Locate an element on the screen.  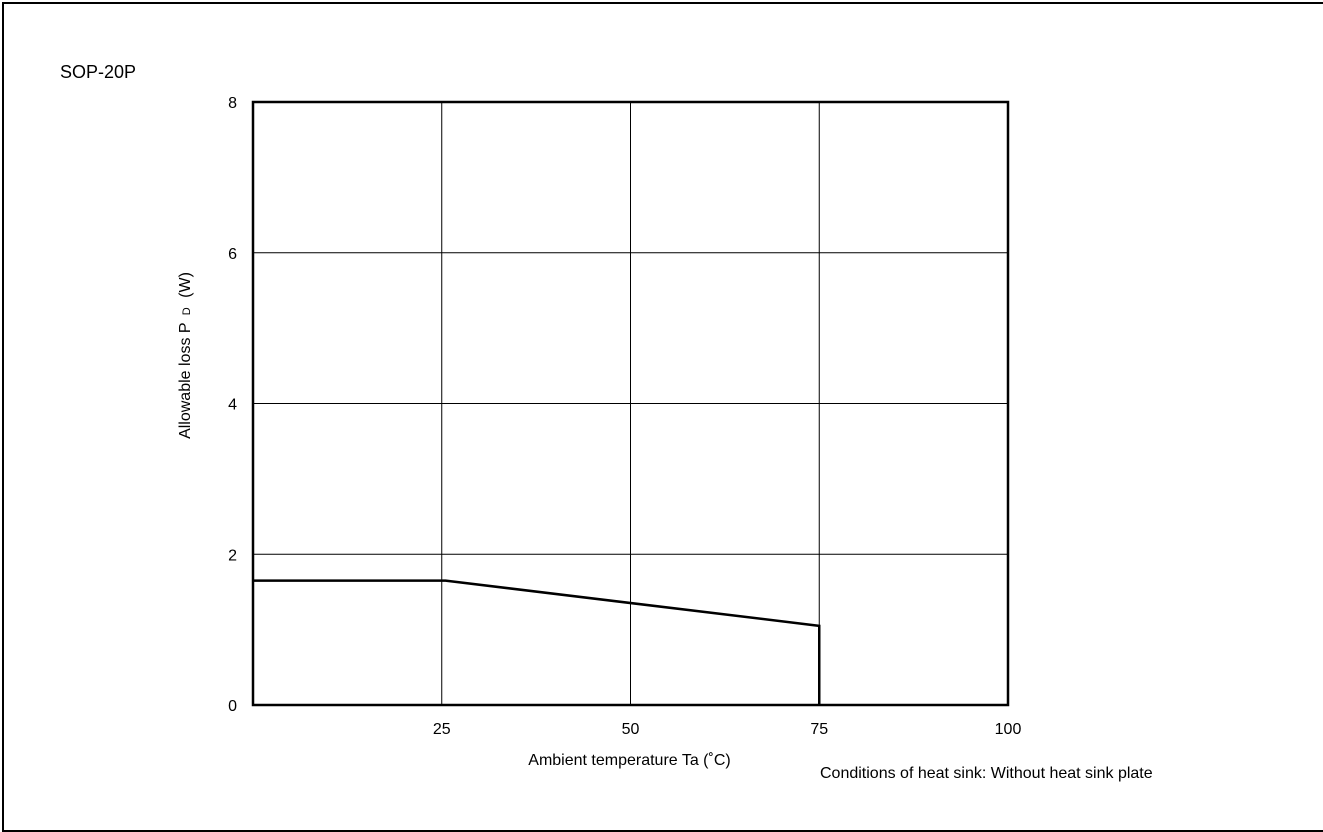
y-axis-ticks: 0 2 4 6 8 is located at coordinates (232, 405).